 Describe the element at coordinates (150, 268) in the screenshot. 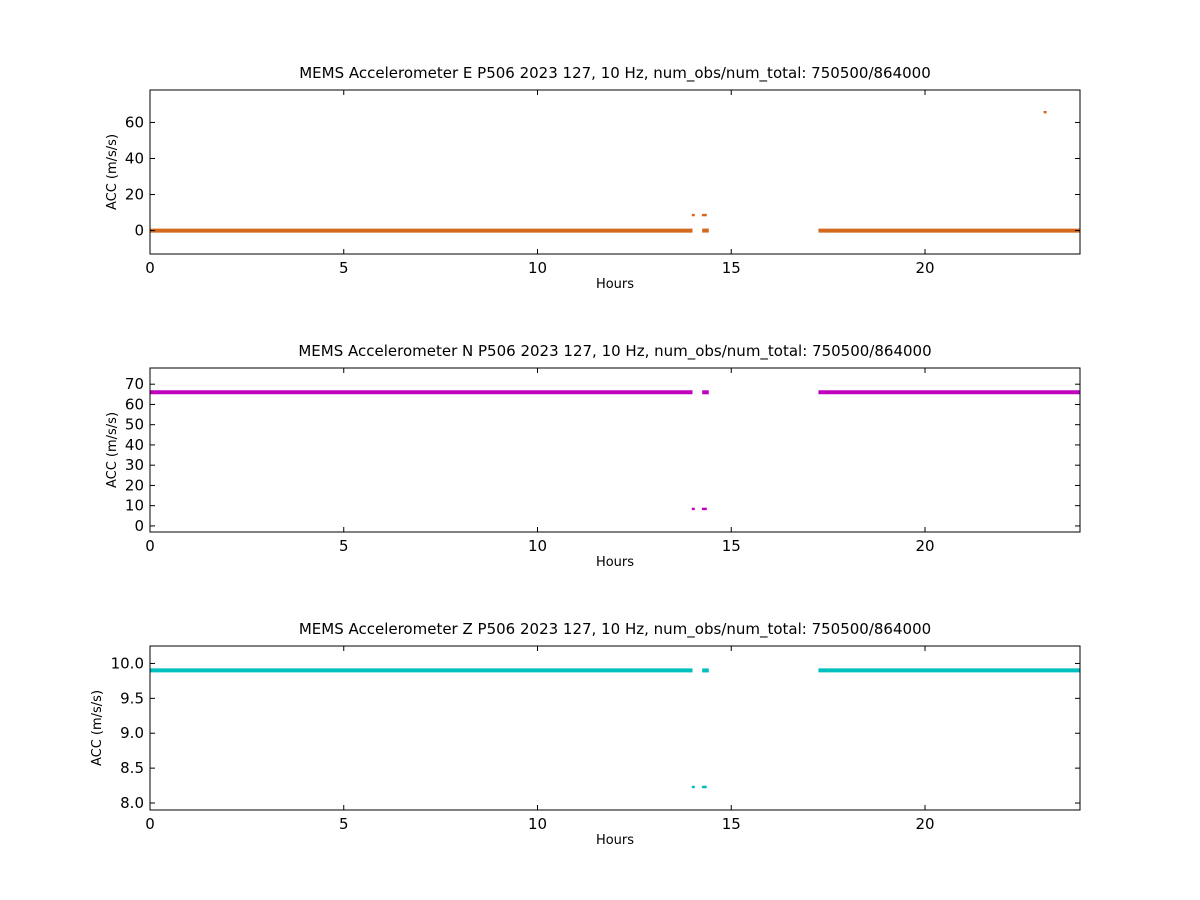

I see `x-tick-label-e-0: 0` at that location.